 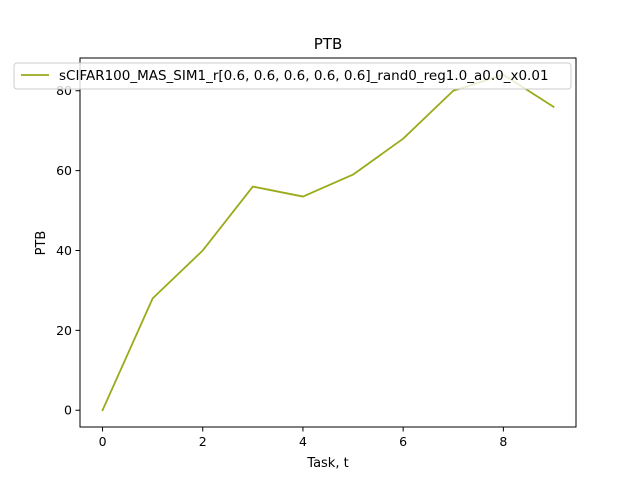 What do you see at coordinates (203, 441) in the screenshot?
I see `x-tick-label: 2` at bounding box center [203, 441].